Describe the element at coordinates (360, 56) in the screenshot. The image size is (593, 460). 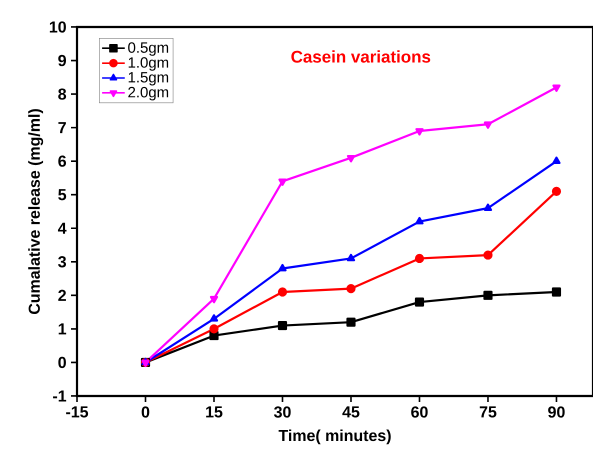
I see `annotation: Casein variations` at that location.